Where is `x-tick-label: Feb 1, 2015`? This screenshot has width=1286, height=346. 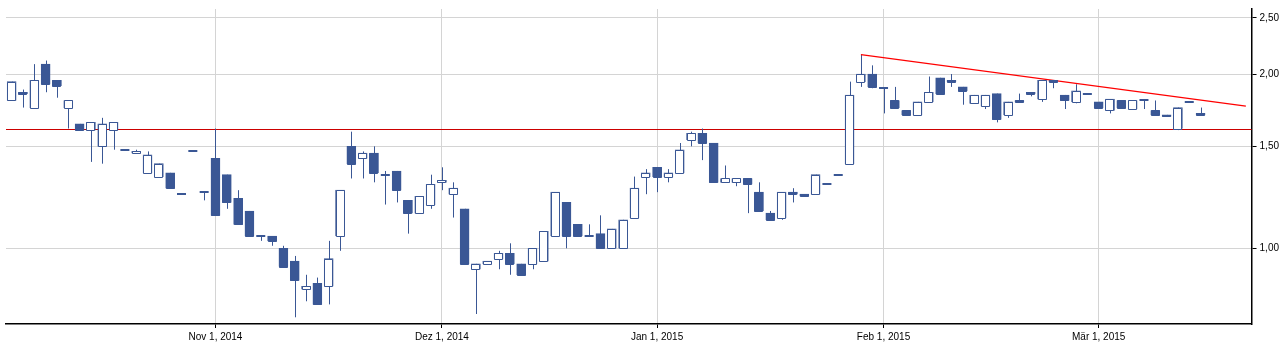 x-tick-label: Feb 1, 2015 is located at coordinates (883, 336).